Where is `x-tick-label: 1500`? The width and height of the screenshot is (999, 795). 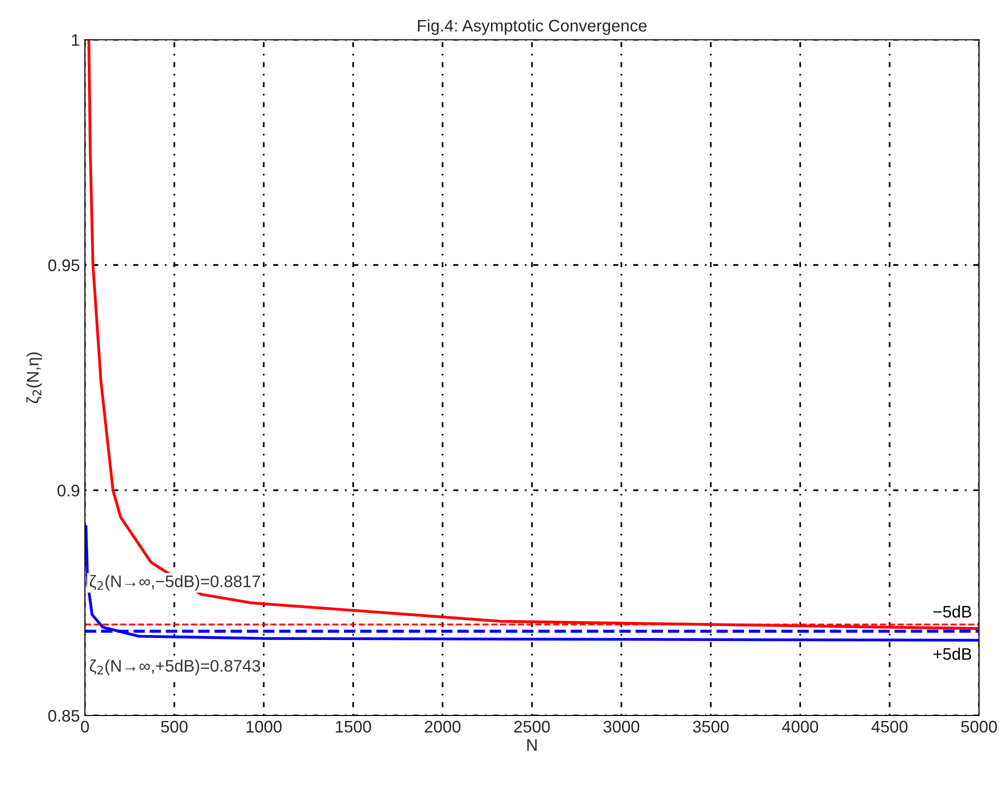 x-tick-label: 1500 is located at coordinates (354, 726).